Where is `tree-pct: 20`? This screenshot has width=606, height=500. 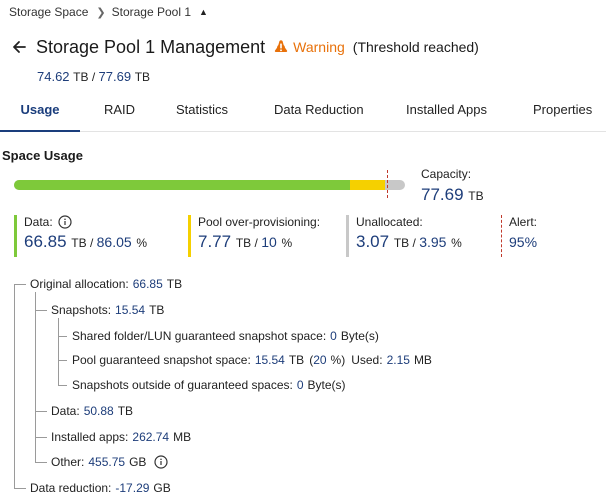
tree-pct: 20 is located at coordinates (320, 360).